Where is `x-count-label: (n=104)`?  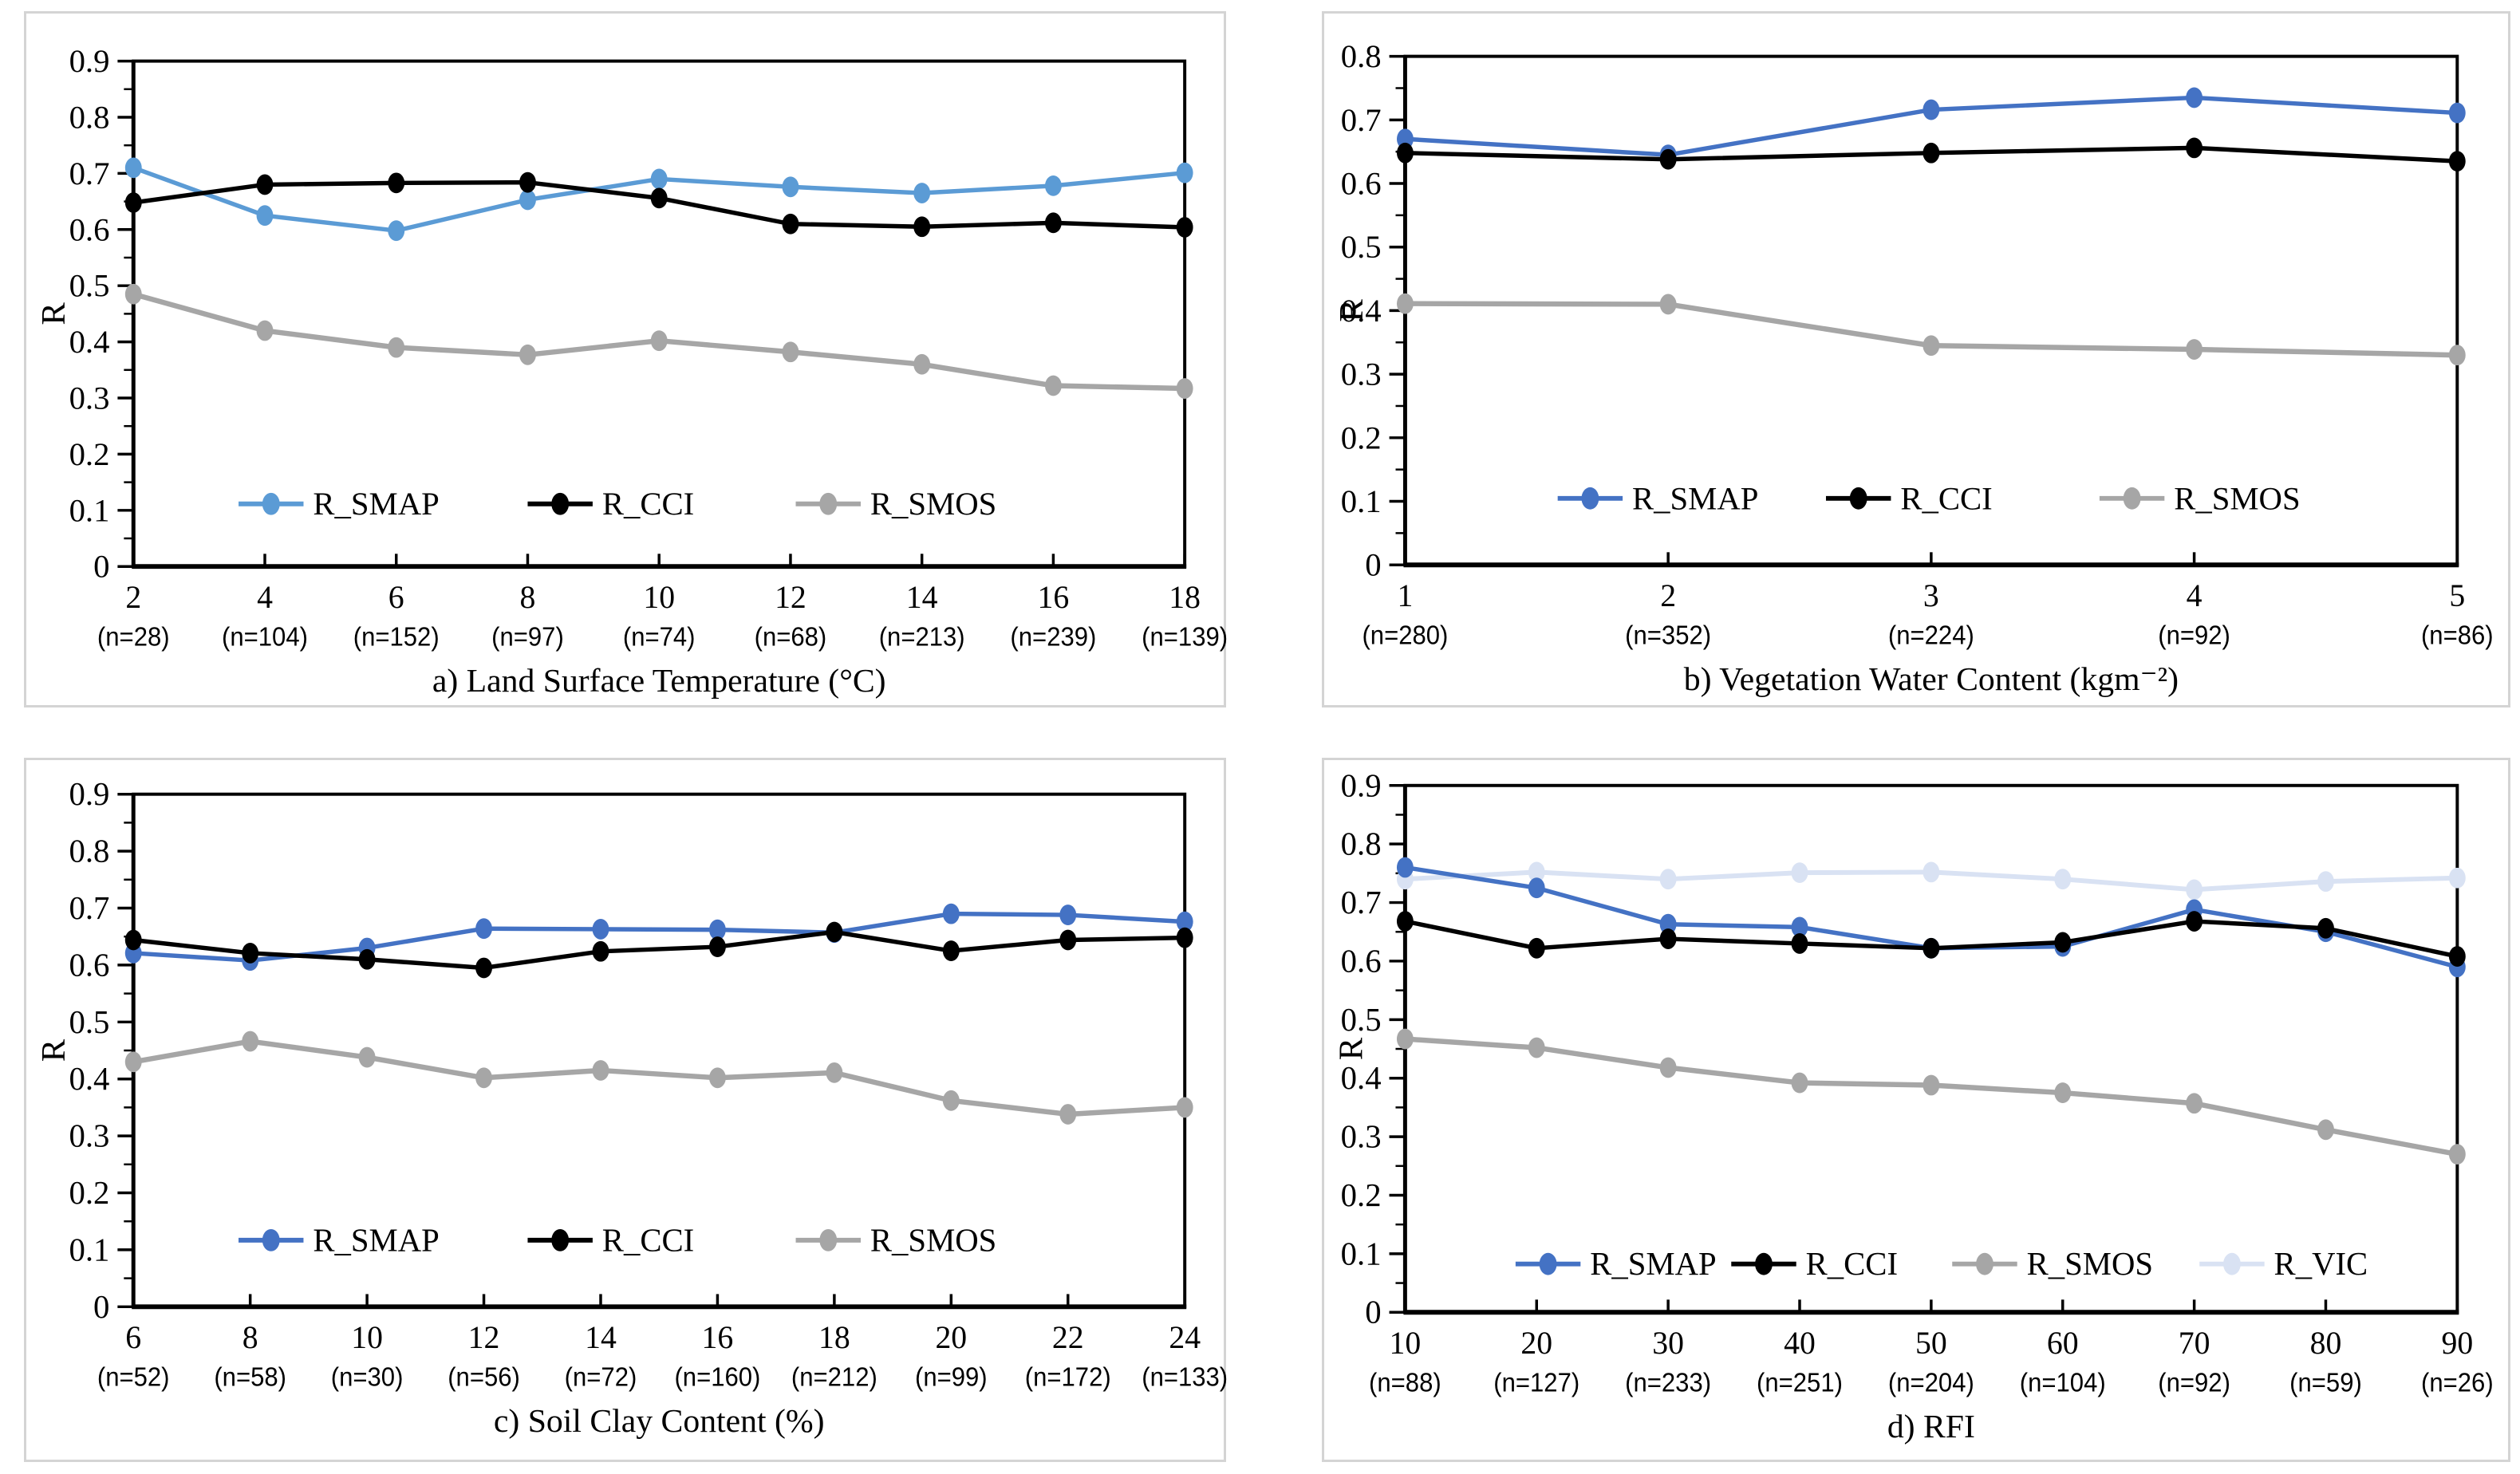 x-count-label: (n=104) is located at coordinates (265, 636).